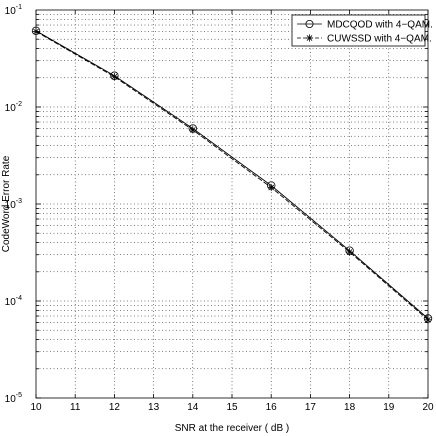 The width and height of the screenshot is (436, 436). Describe the element at coordinates (19, 7) in the screenshot. I see `y-tick-exponent: -1` at that location.